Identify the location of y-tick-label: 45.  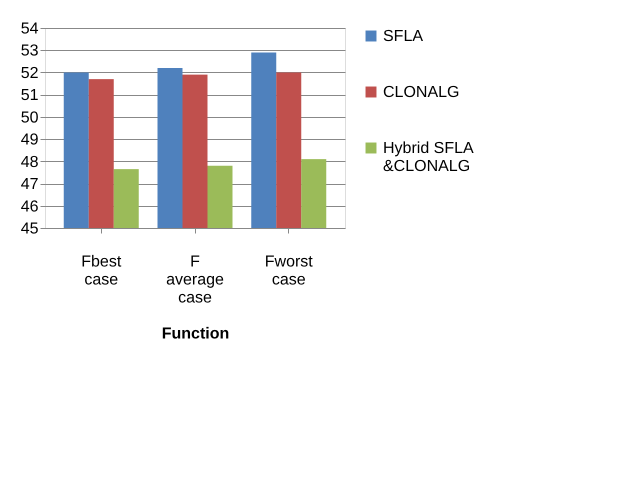
(29, 229).